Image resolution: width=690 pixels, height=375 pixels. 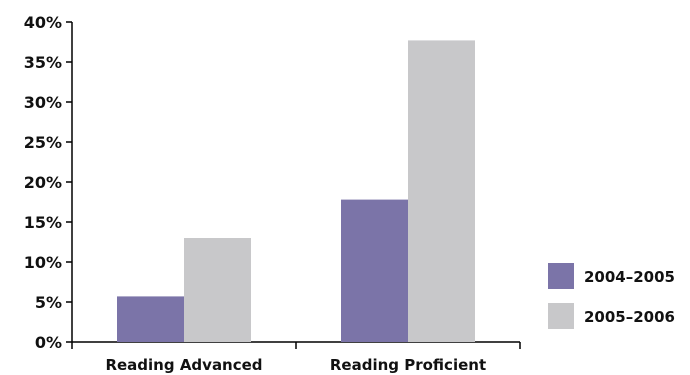 I want to click on legend-label: 2005–2006, so click(x=629, y=317).